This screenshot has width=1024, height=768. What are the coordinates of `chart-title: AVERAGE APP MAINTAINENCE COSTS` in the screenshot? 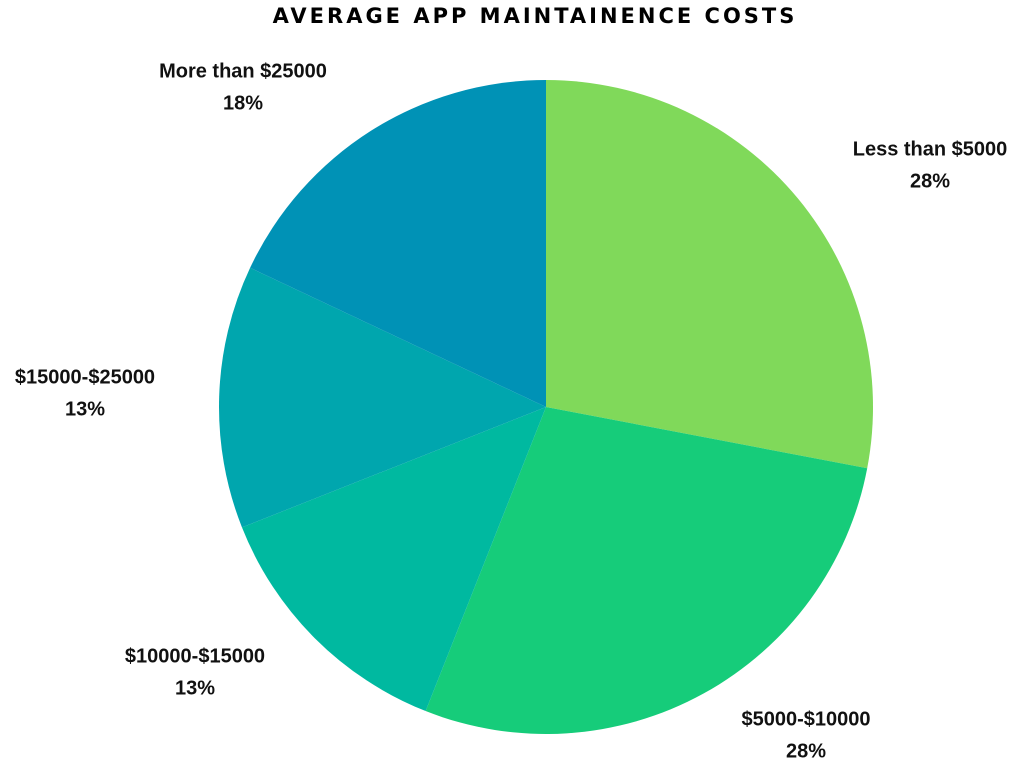 It's located at (535, 16).